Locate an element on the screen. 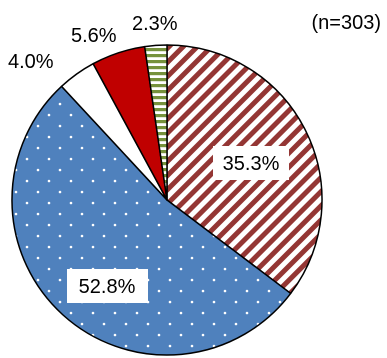 The image size is (387, 358). sample-size-note: (n=303) is located at coordinates (347, 23).